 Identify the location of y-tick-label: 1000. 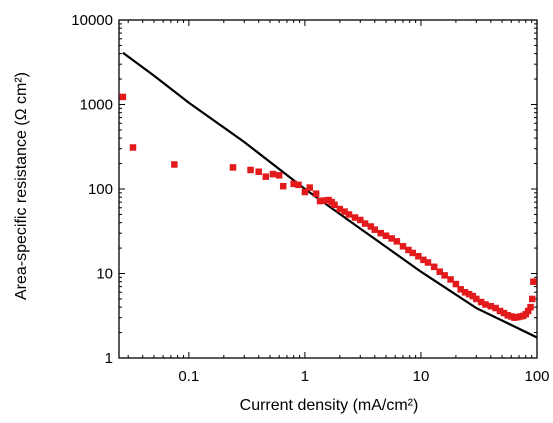
(96, 105).